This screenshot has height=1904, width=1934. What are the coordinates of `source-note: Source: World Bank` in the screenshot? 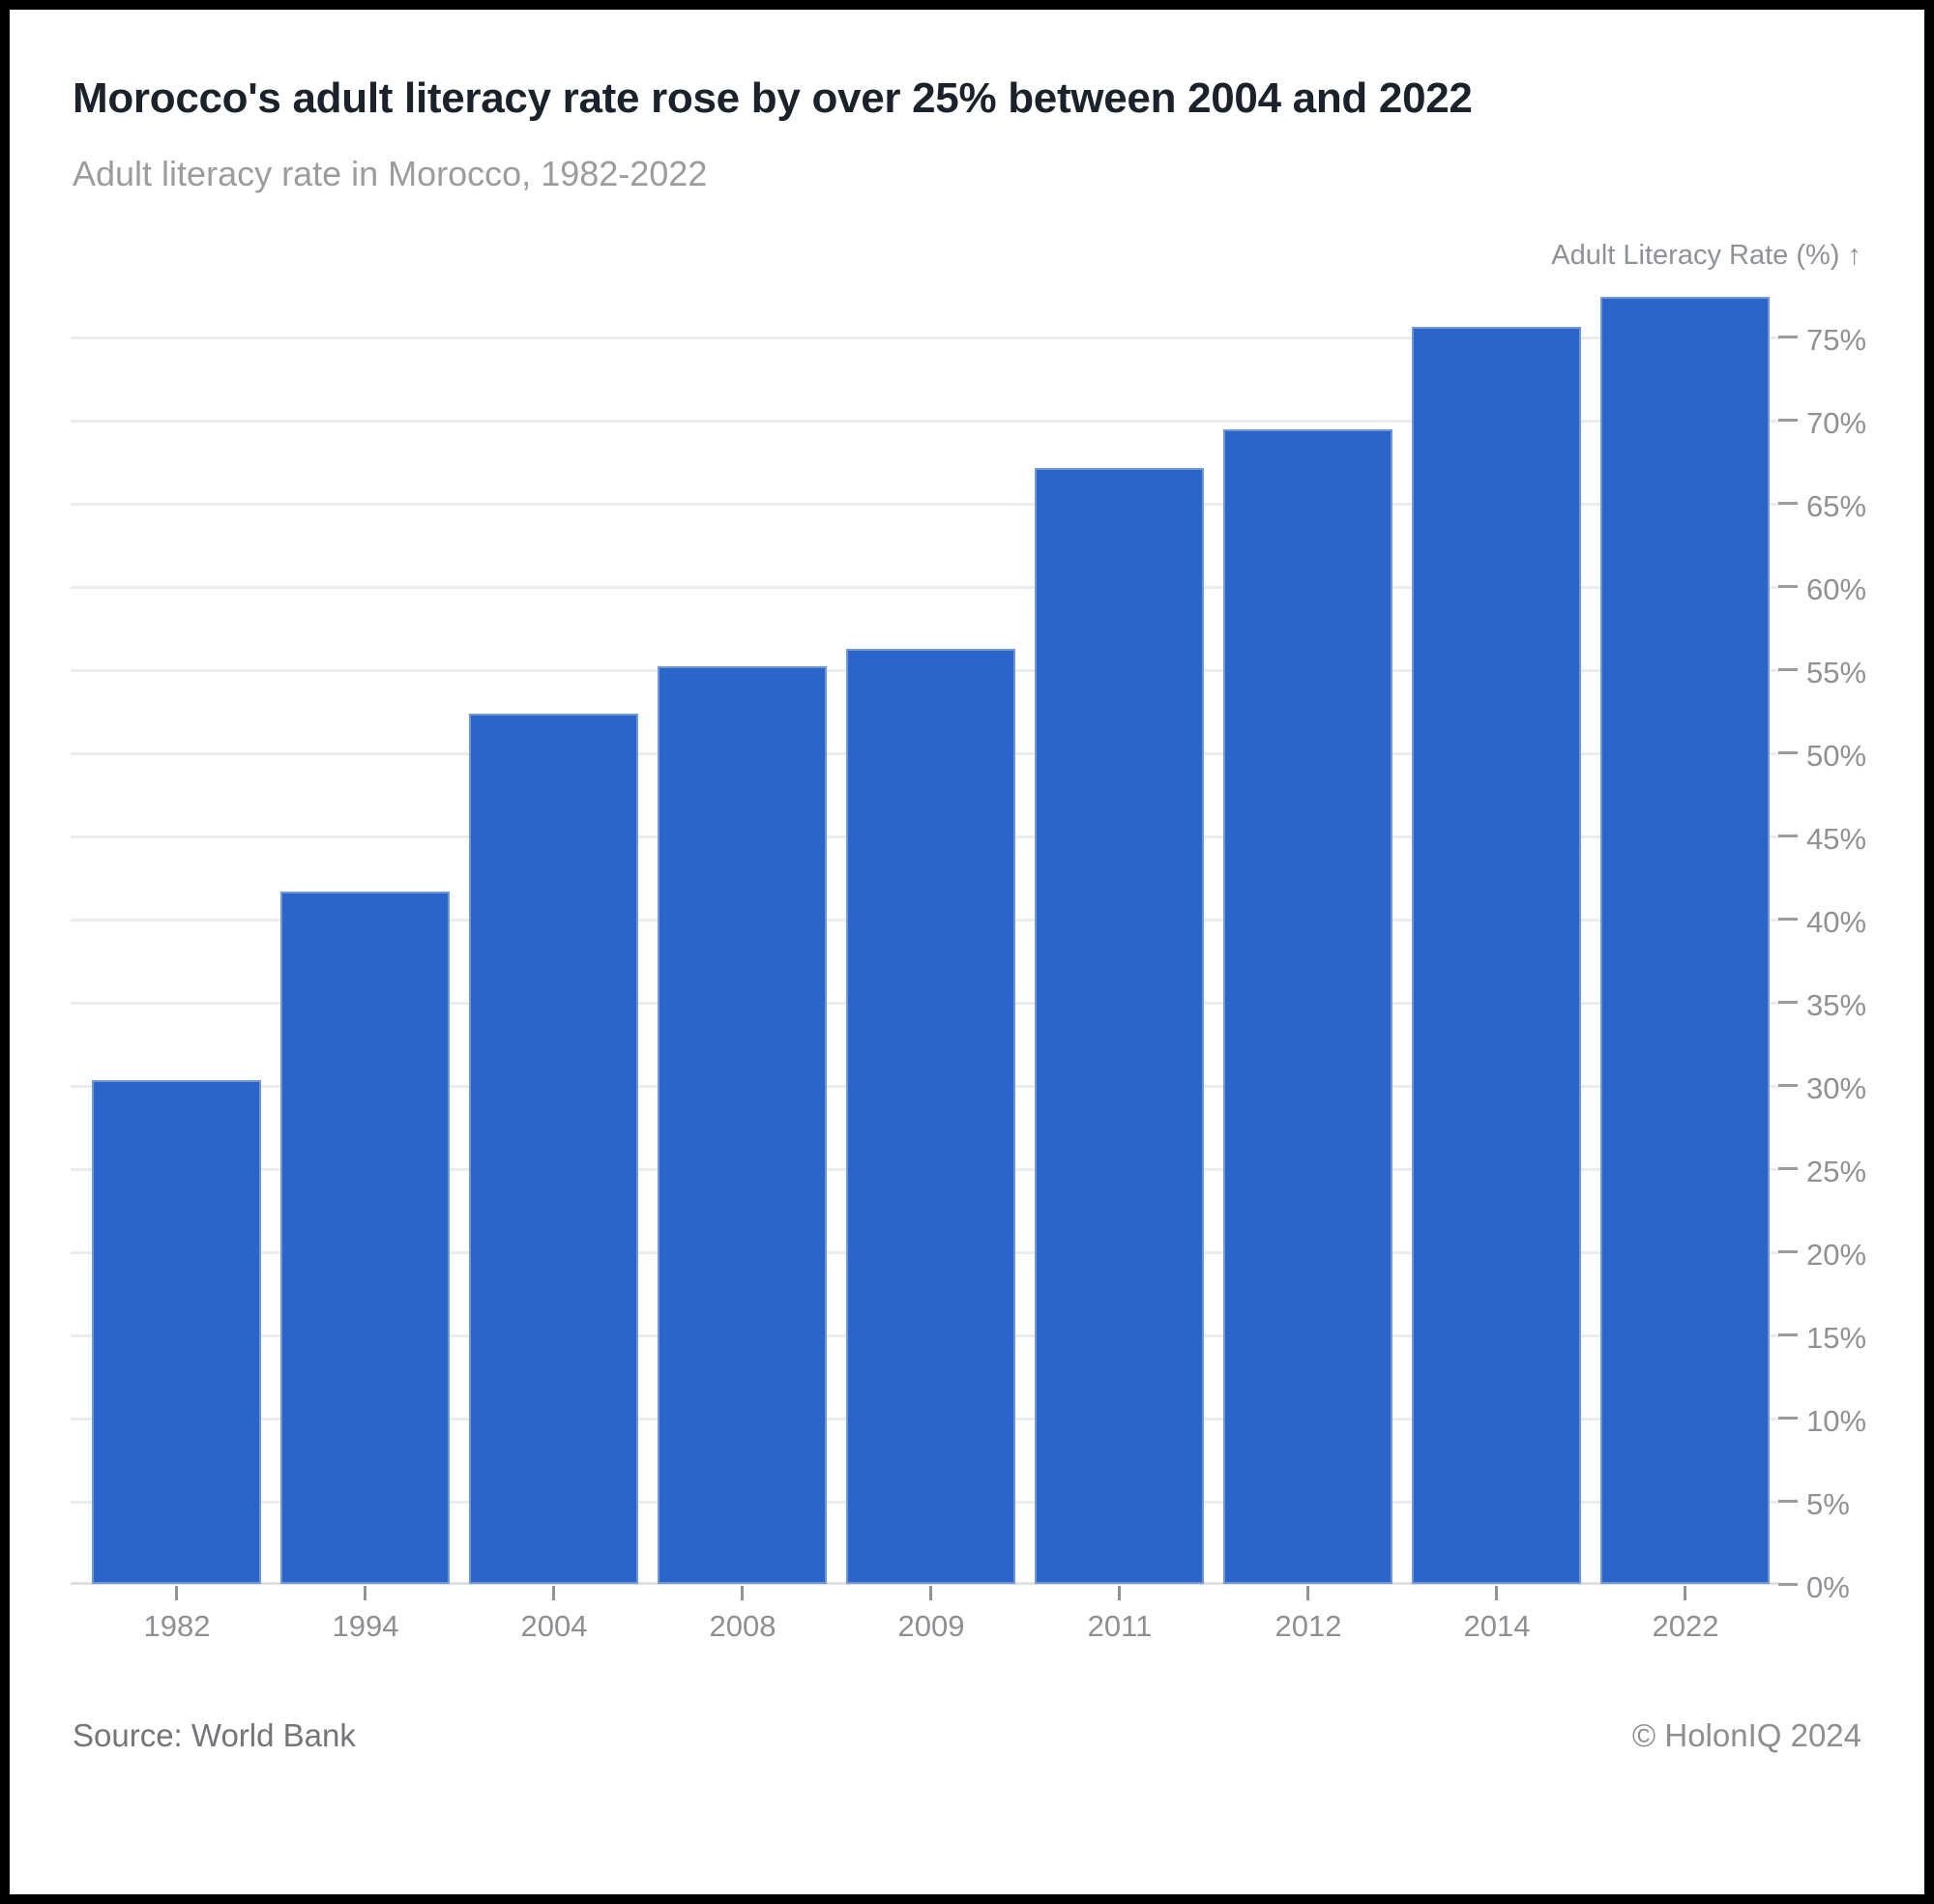 It's located at (214, 1735).